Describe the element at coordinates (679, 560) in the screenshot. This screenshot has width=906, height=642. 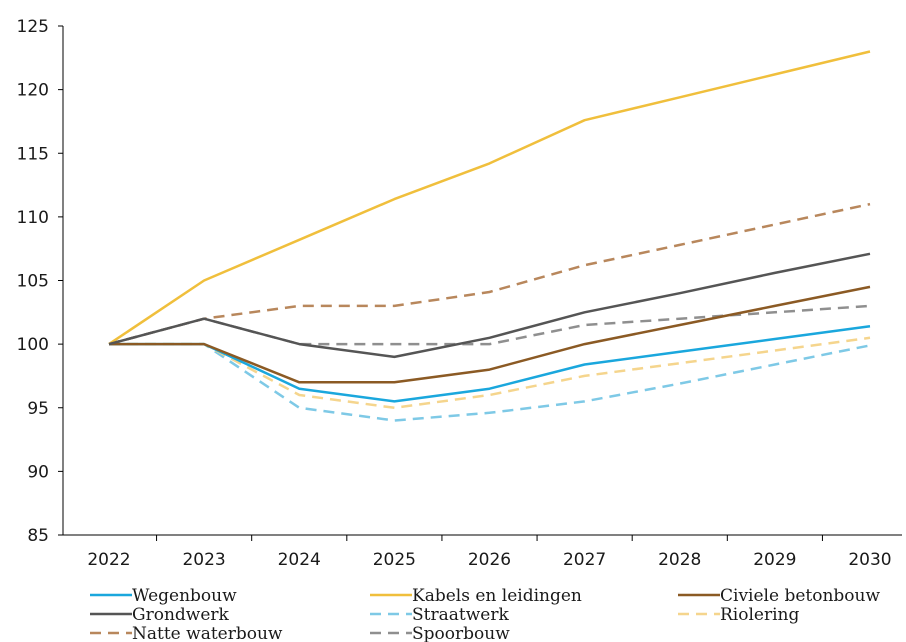
I see `x-tick-label: 2028` at that location.